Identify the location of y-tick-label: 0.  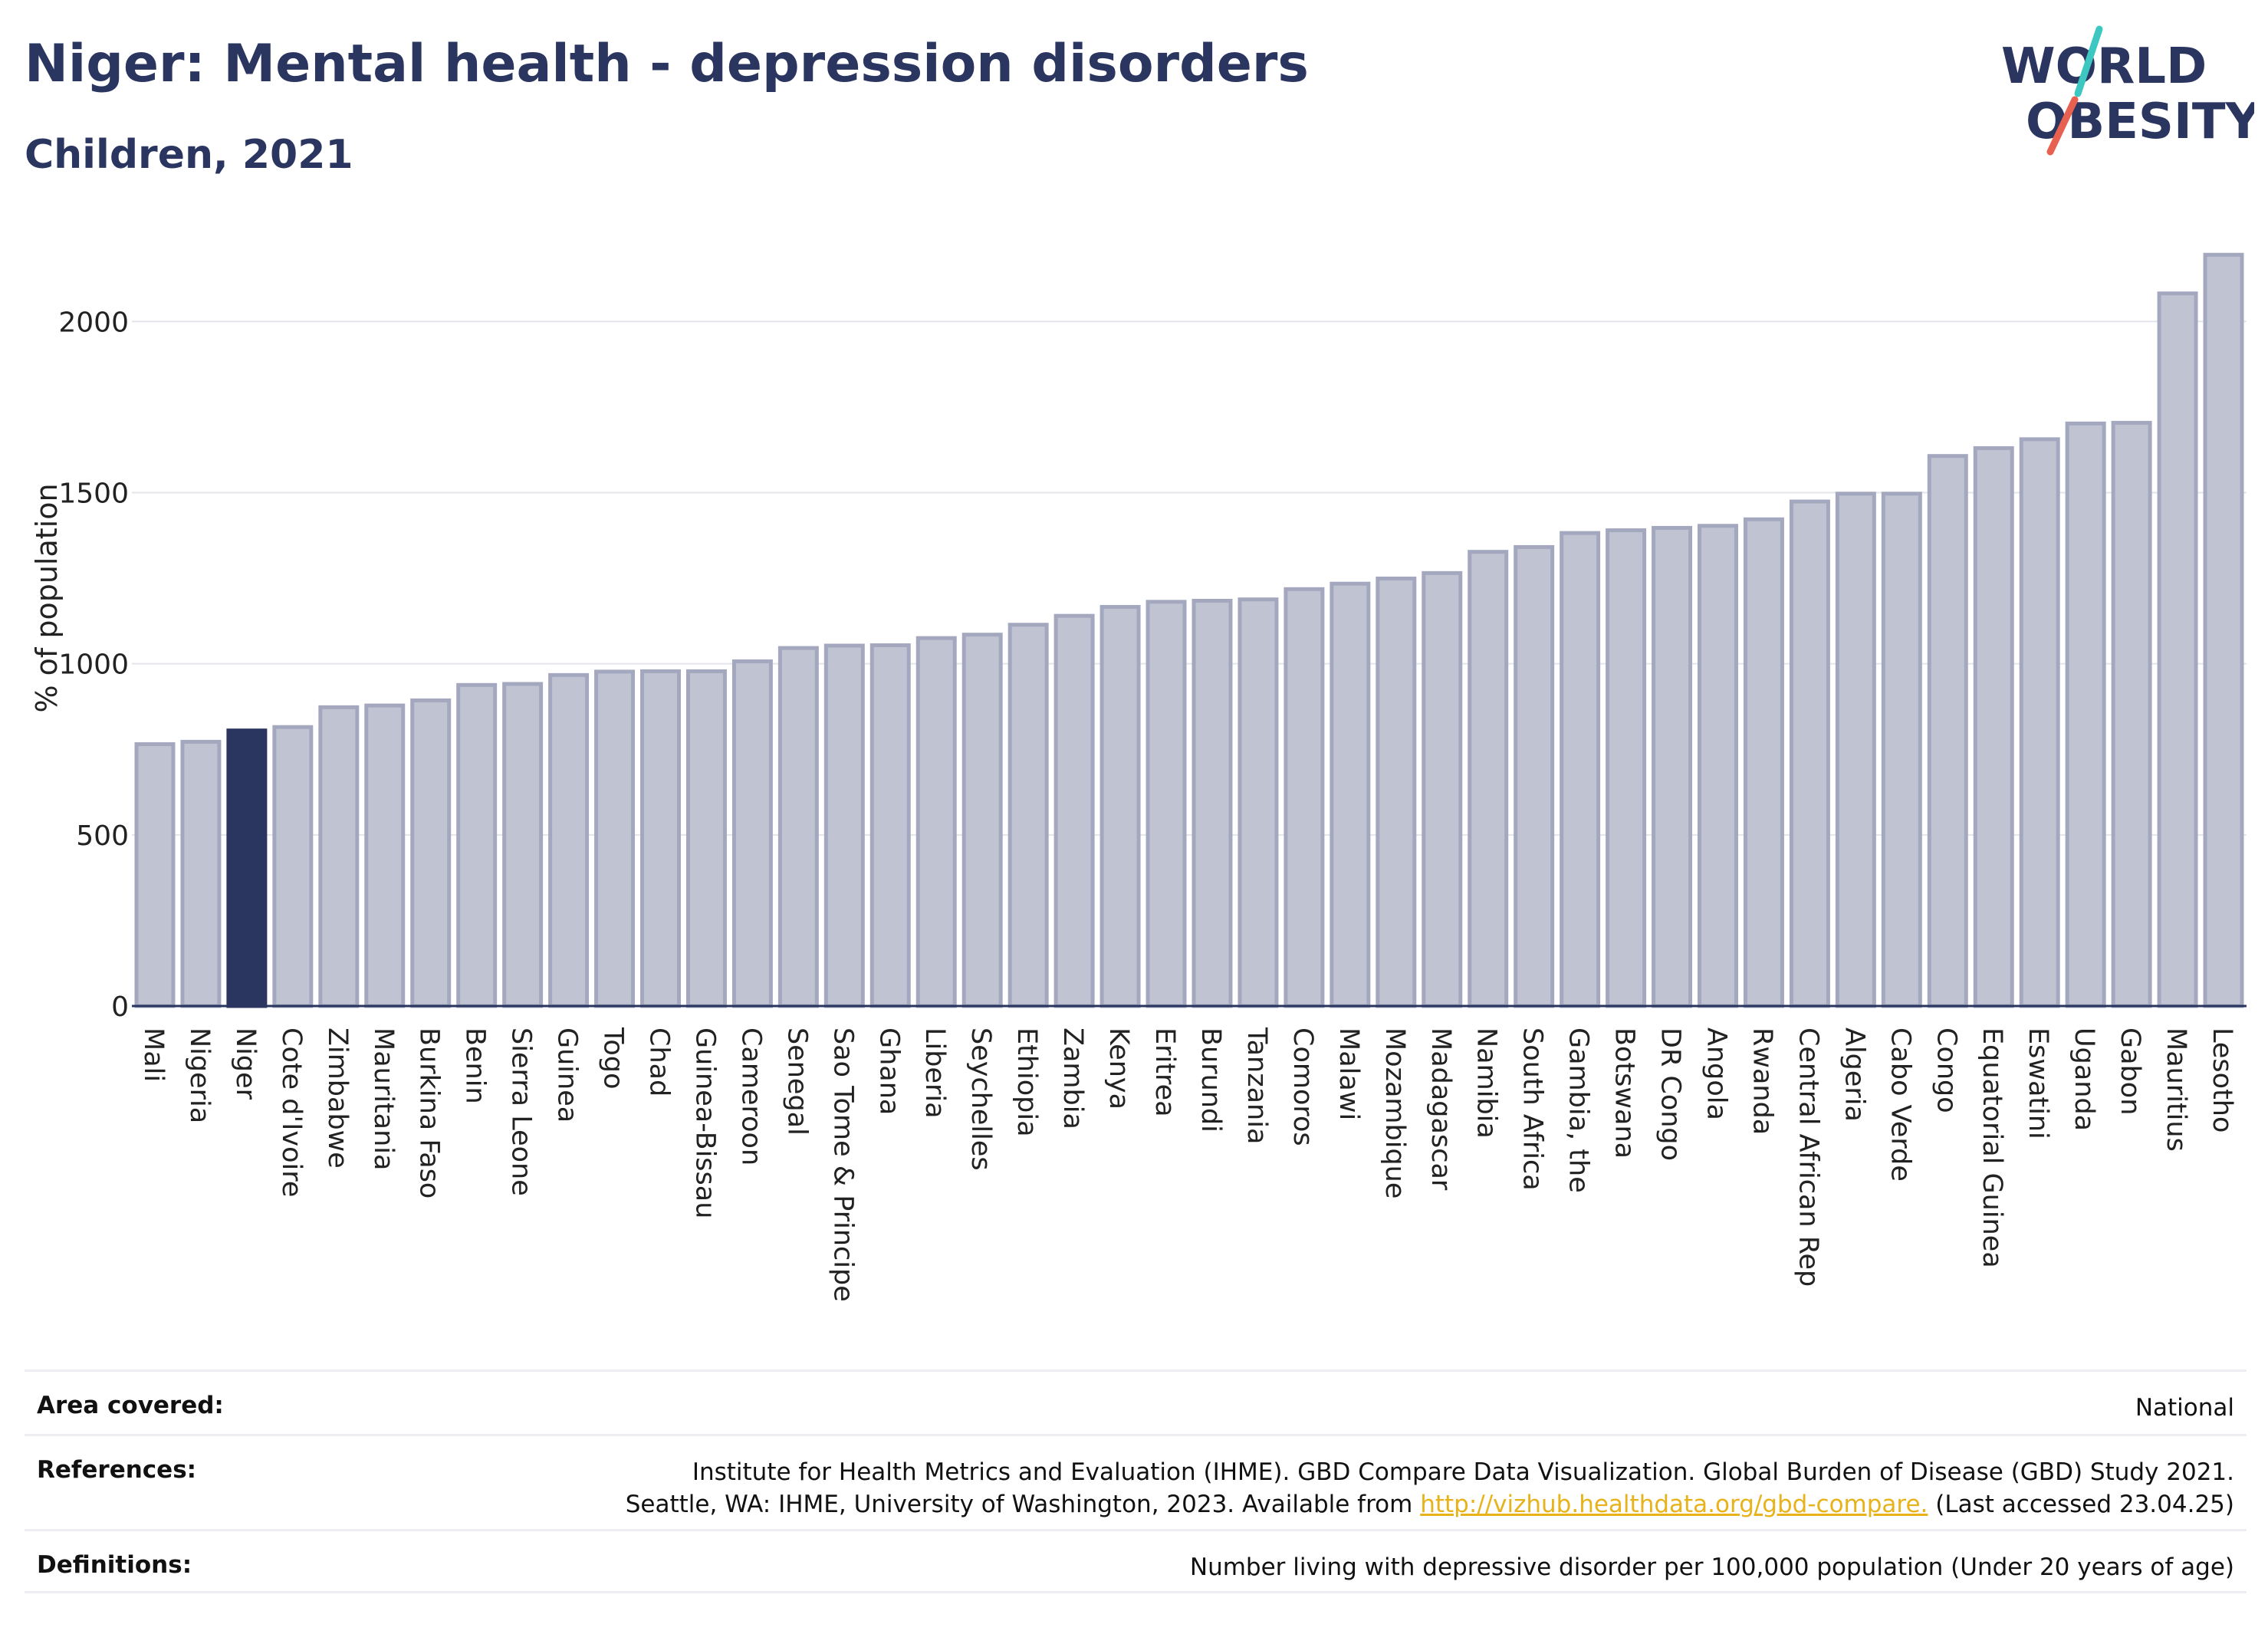
(120, 1007).